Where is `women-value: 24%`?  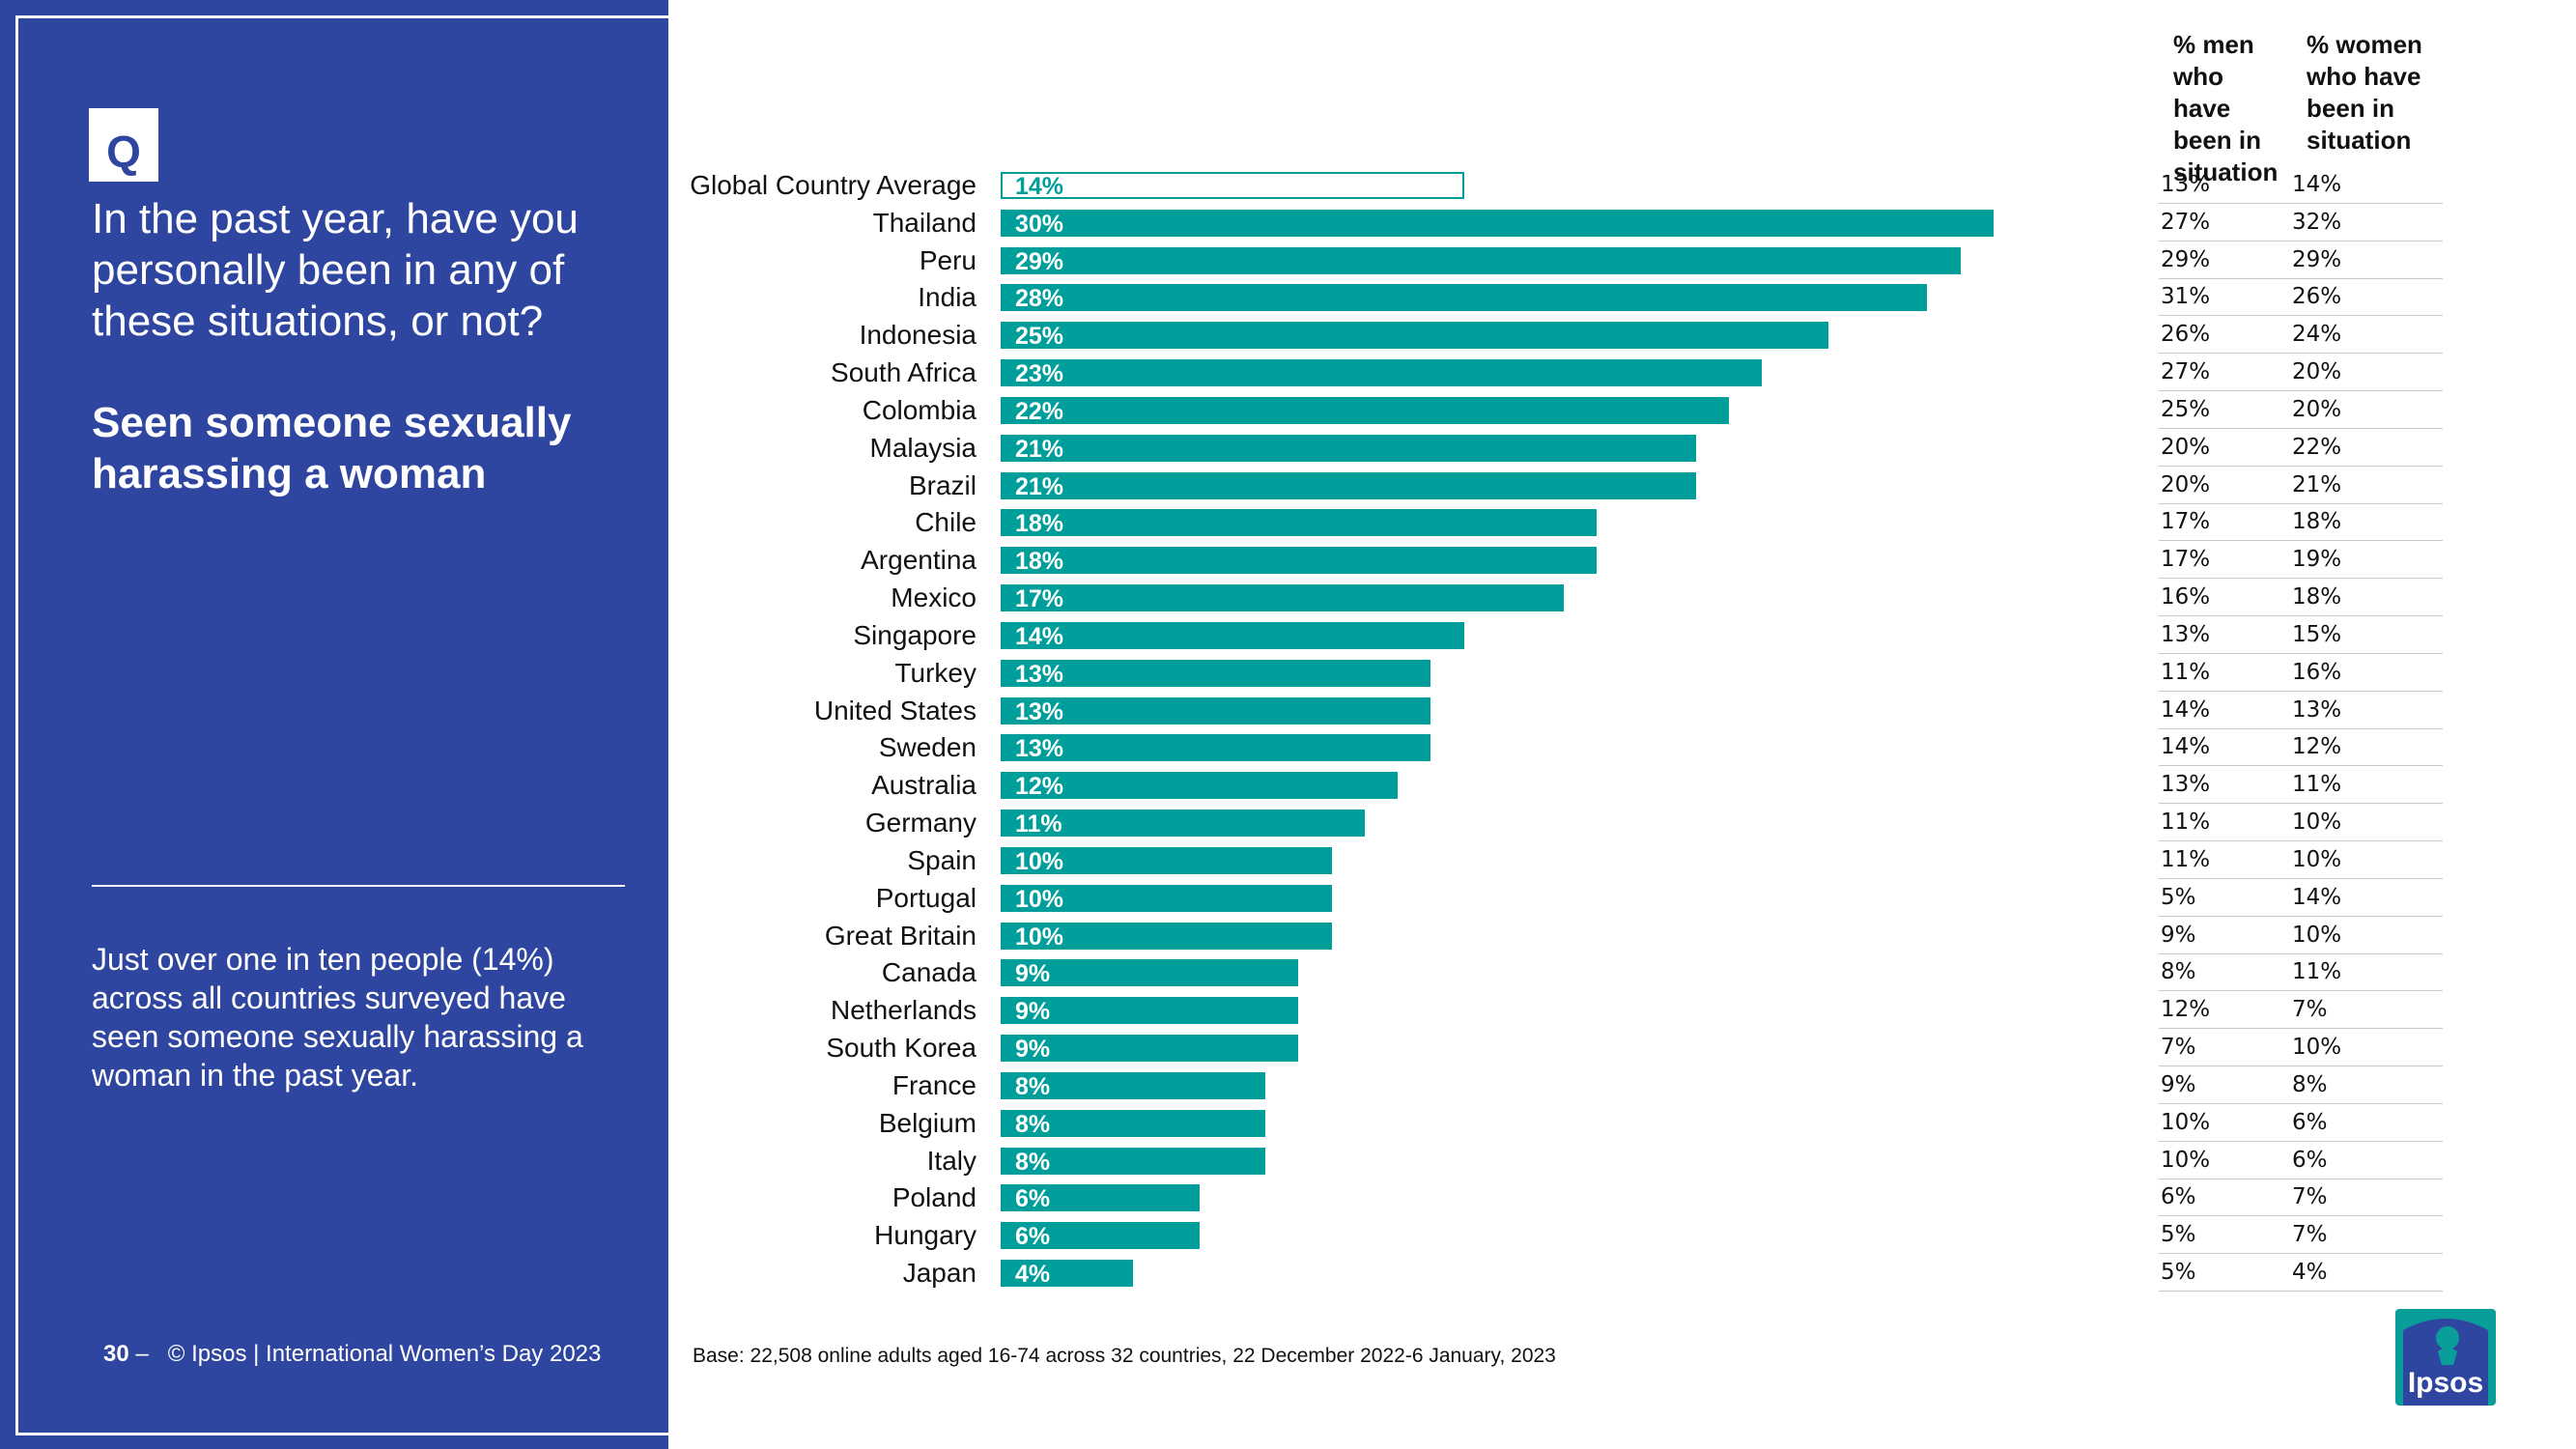 women-value: 24% is located at coordinates (2317, 335).